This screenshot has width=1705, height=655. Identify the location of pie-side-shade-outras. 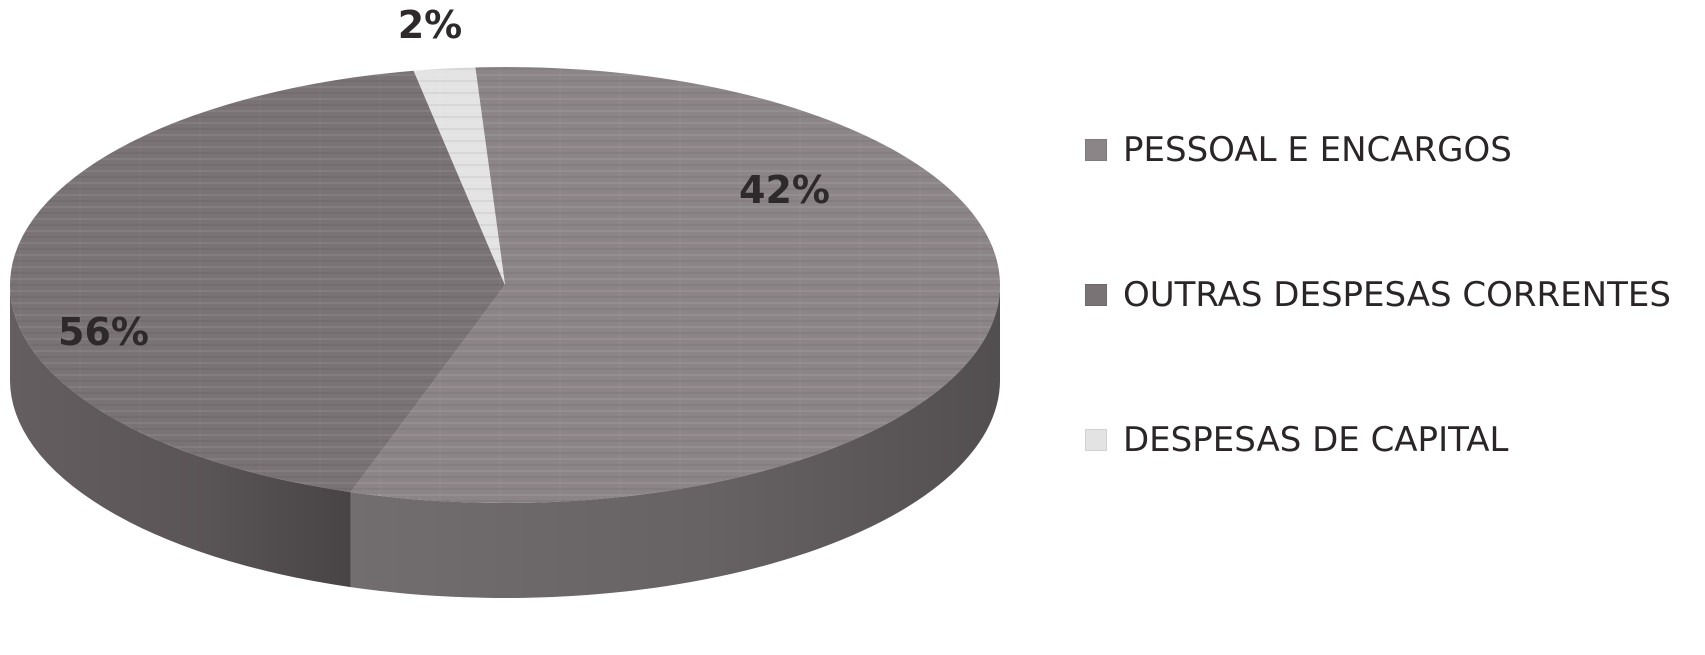
(180, 436).